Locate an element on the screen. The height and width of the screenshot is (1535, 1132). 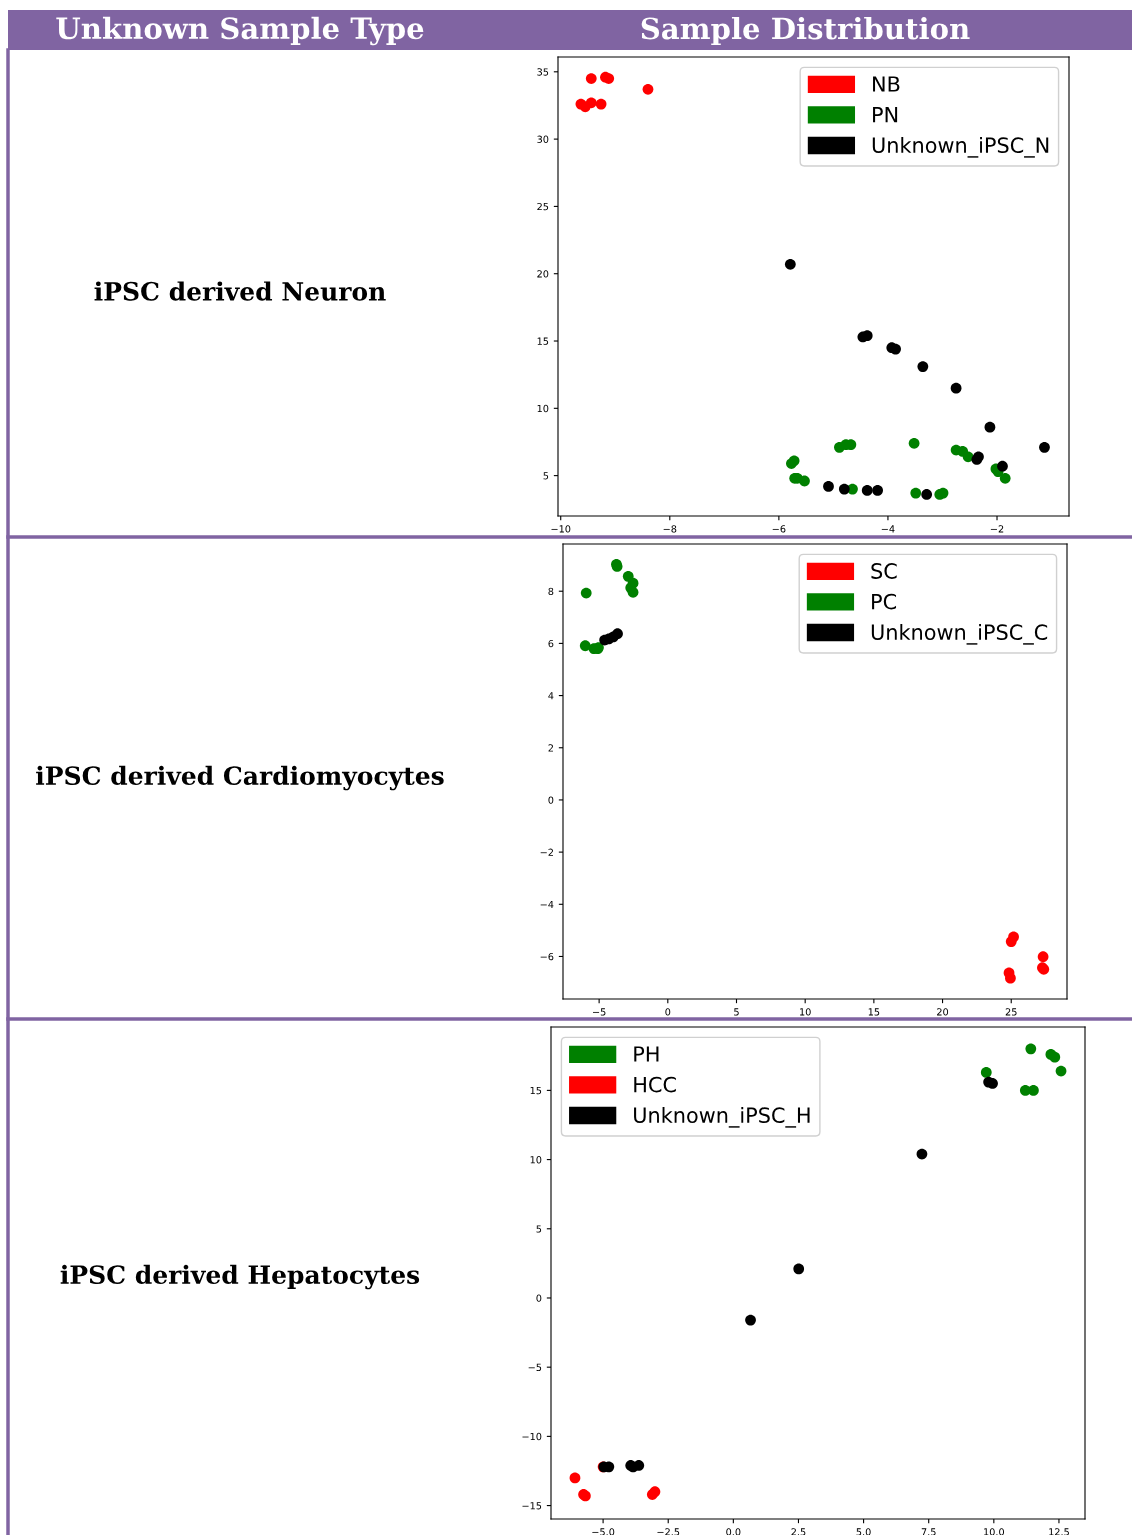
legend-label: PH is located at coordinates (646, 1054).